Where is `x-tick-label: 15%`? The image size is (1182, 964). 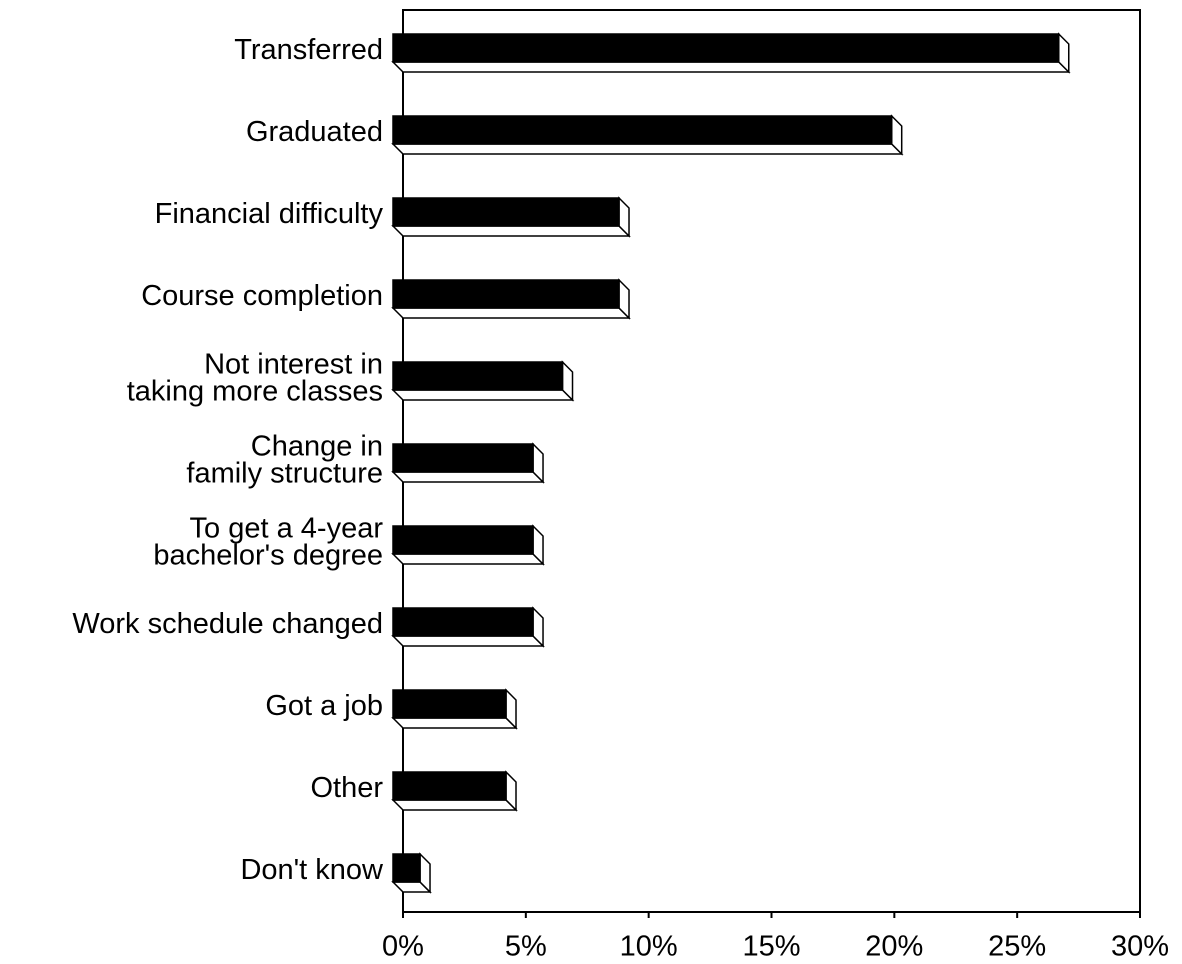
x-tick-label: 15% is located at coordinates (771, 947).